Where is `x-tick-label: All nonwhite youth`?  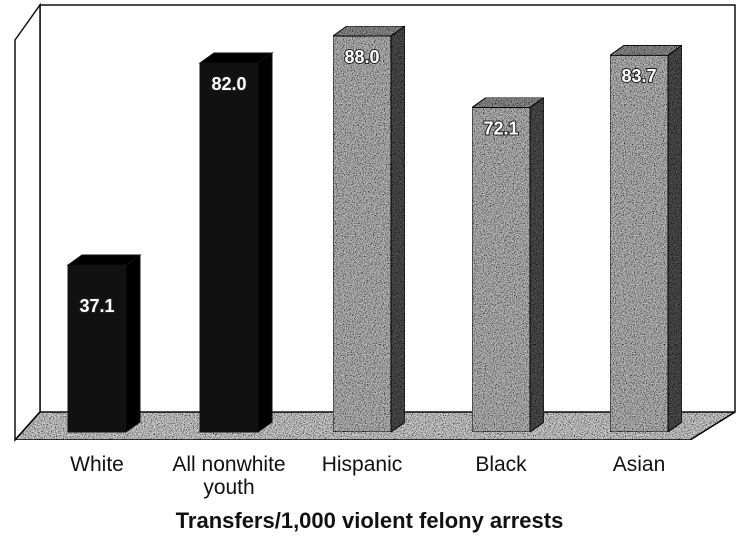
x-tick-label: All nonwhite youth is located at coordinates (229, 476).